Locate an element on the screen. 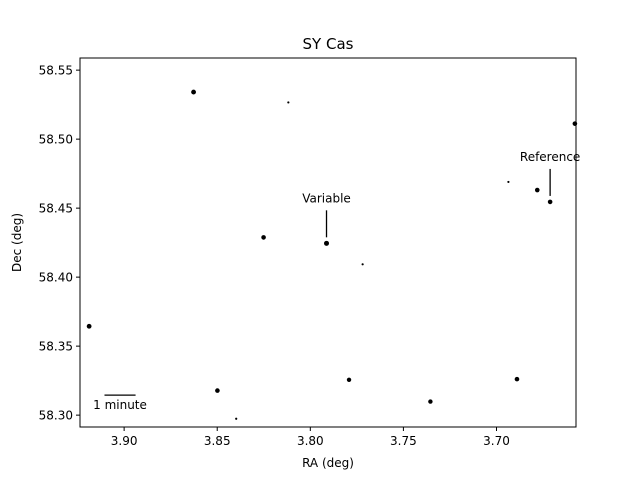 The height and width of the screenshot is (480, 640). y-tick-label: 58.45 is located at coordinates (56, 209).